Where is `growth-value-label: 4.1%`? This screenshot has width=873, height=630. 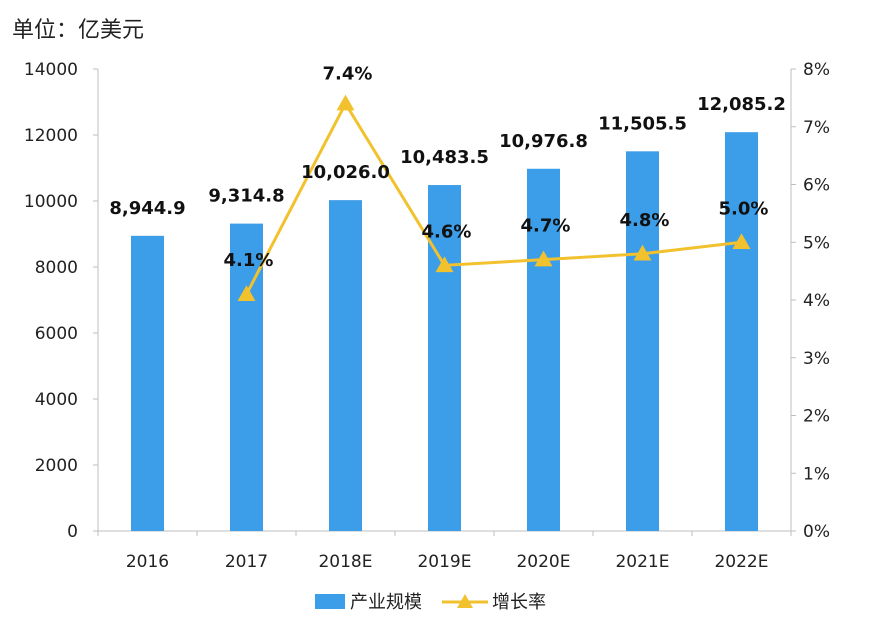
growth-value-label: 4.1% is located at coordinates (249, 260).